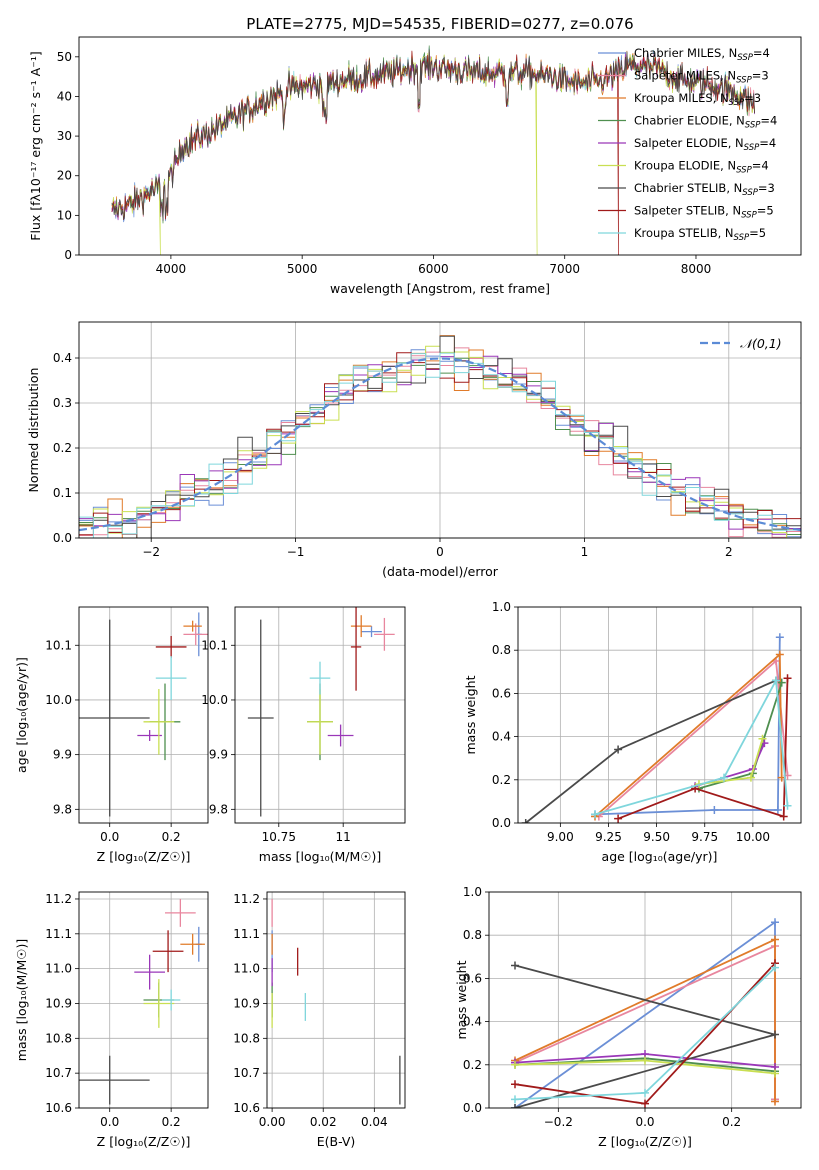  Describe the element at coordinates (501, 650) in the screenshot. I see `y-tick-label: 0.8` at that location.